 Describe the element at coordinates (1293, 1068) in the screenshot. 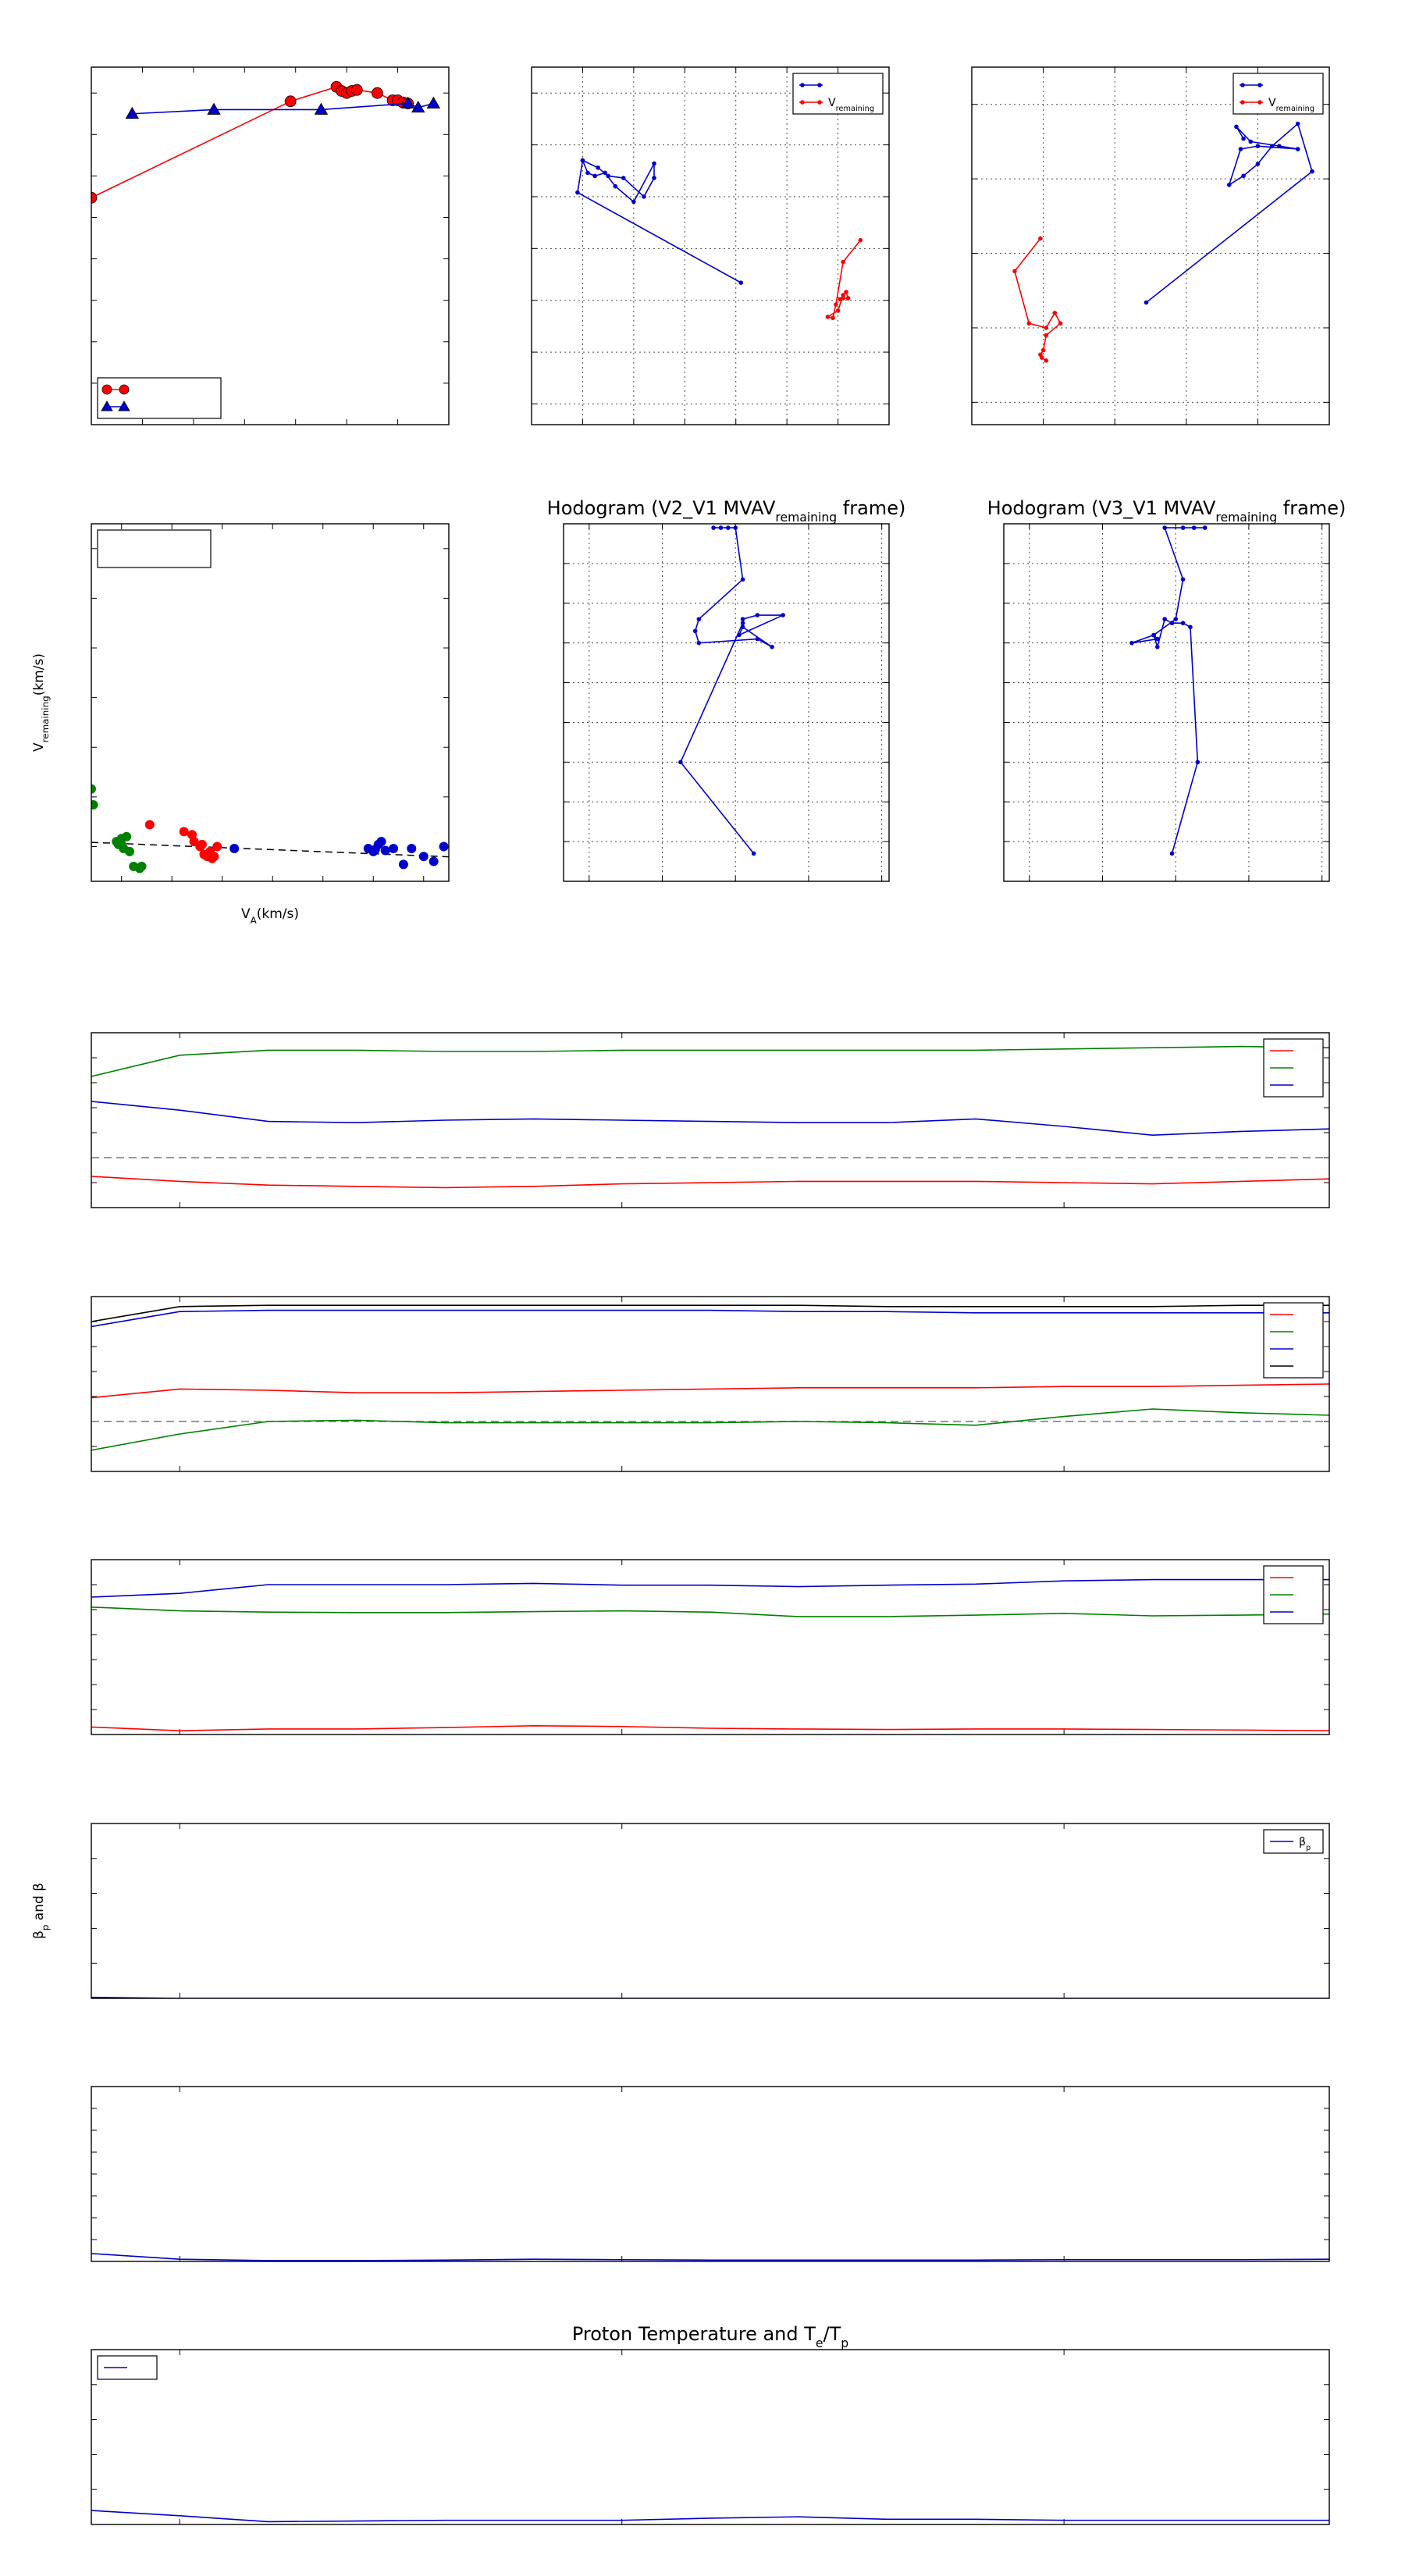

I see `legend` at that location.